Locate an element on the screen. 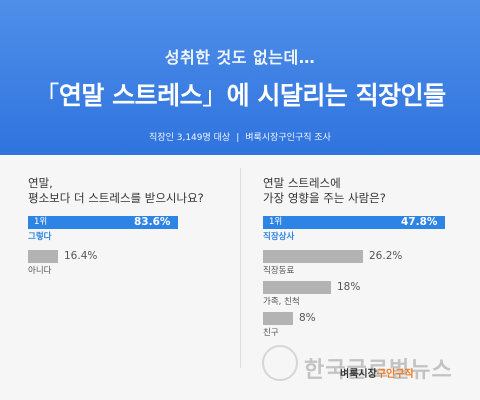 Image resolution: width=480 pixels, height=400 pixels. chart-2-category-1: 직장상사 is located at coordinates (279, 237).